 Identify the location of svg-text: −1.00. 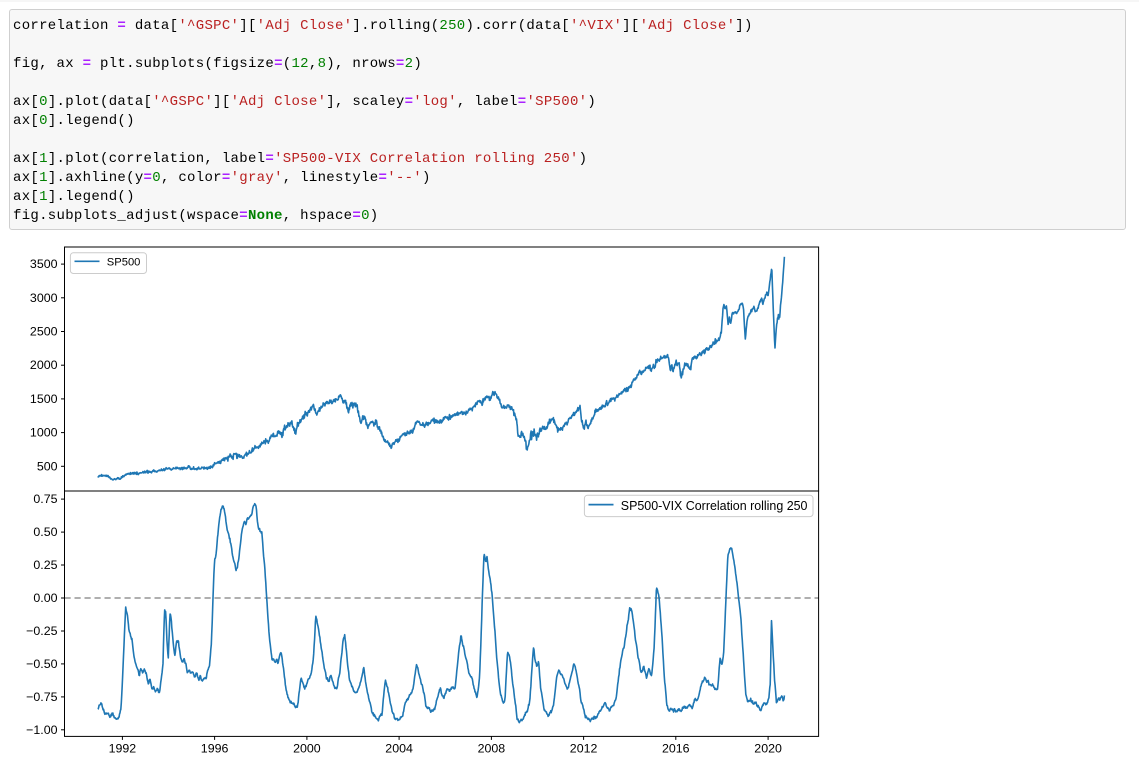
(41, 730).